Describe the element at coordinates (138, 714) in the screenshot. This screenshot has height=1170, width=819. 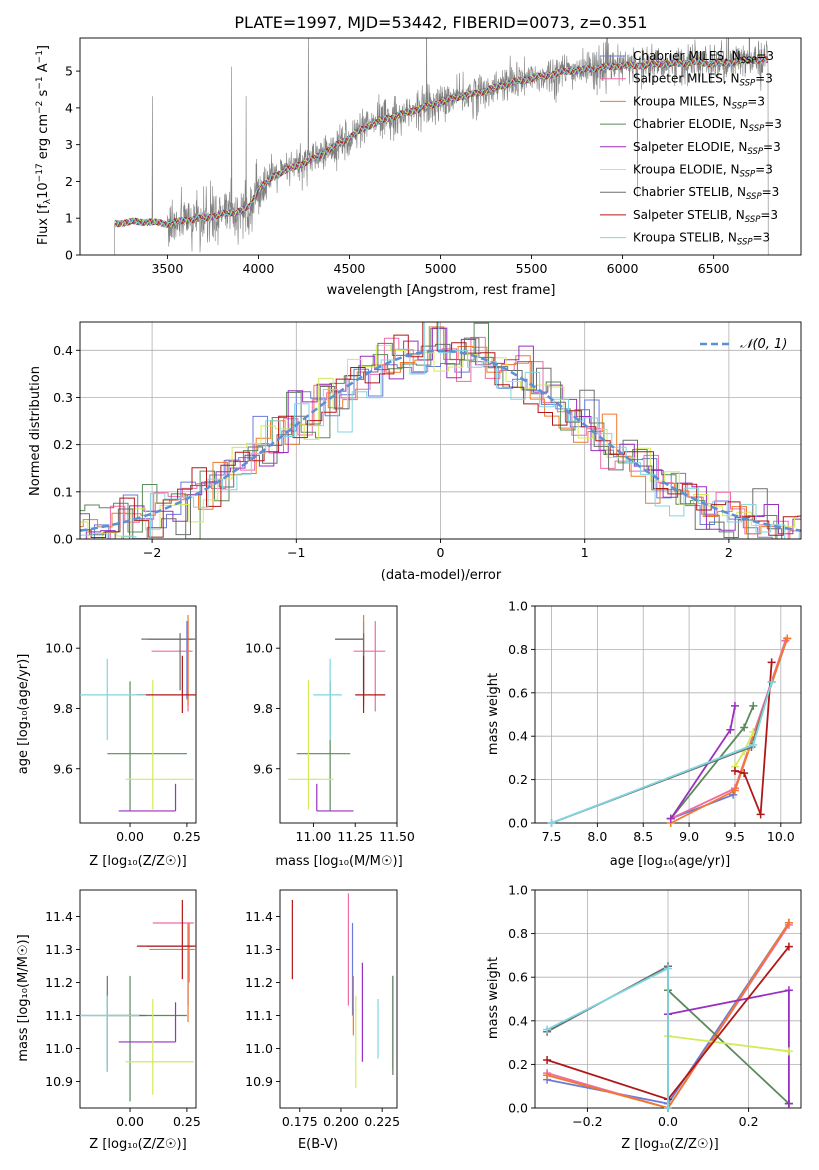
I see `age-z-frame` at that location.